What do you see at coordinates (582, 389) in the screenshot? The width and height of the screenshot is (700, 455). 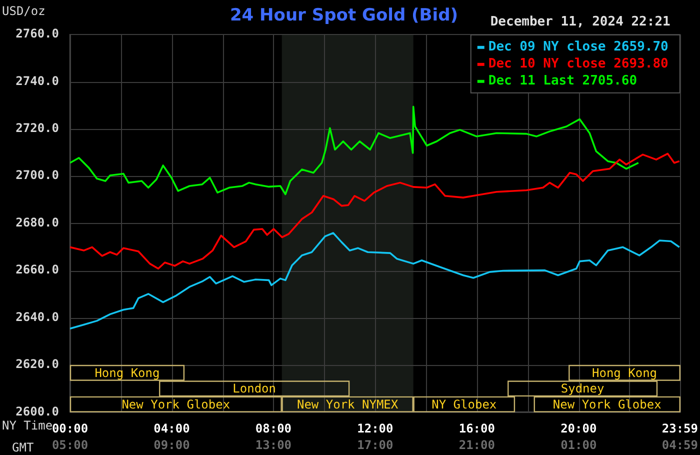 I see `annotation: Sydney` at bounding box center [582, 389].